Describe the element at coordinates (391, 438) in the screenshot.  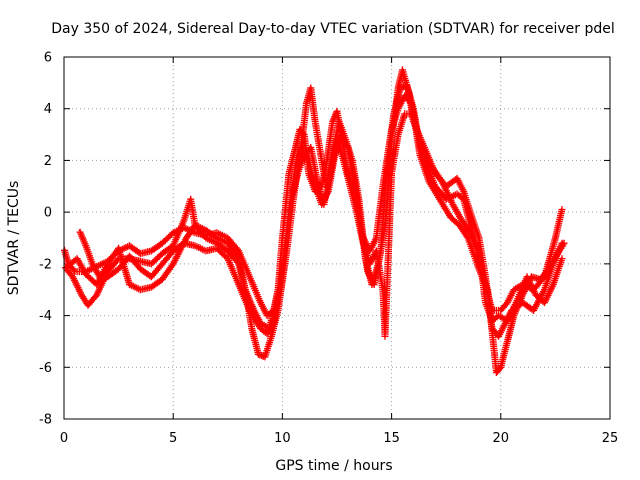
I see `x-tick-label: 15` at that location.